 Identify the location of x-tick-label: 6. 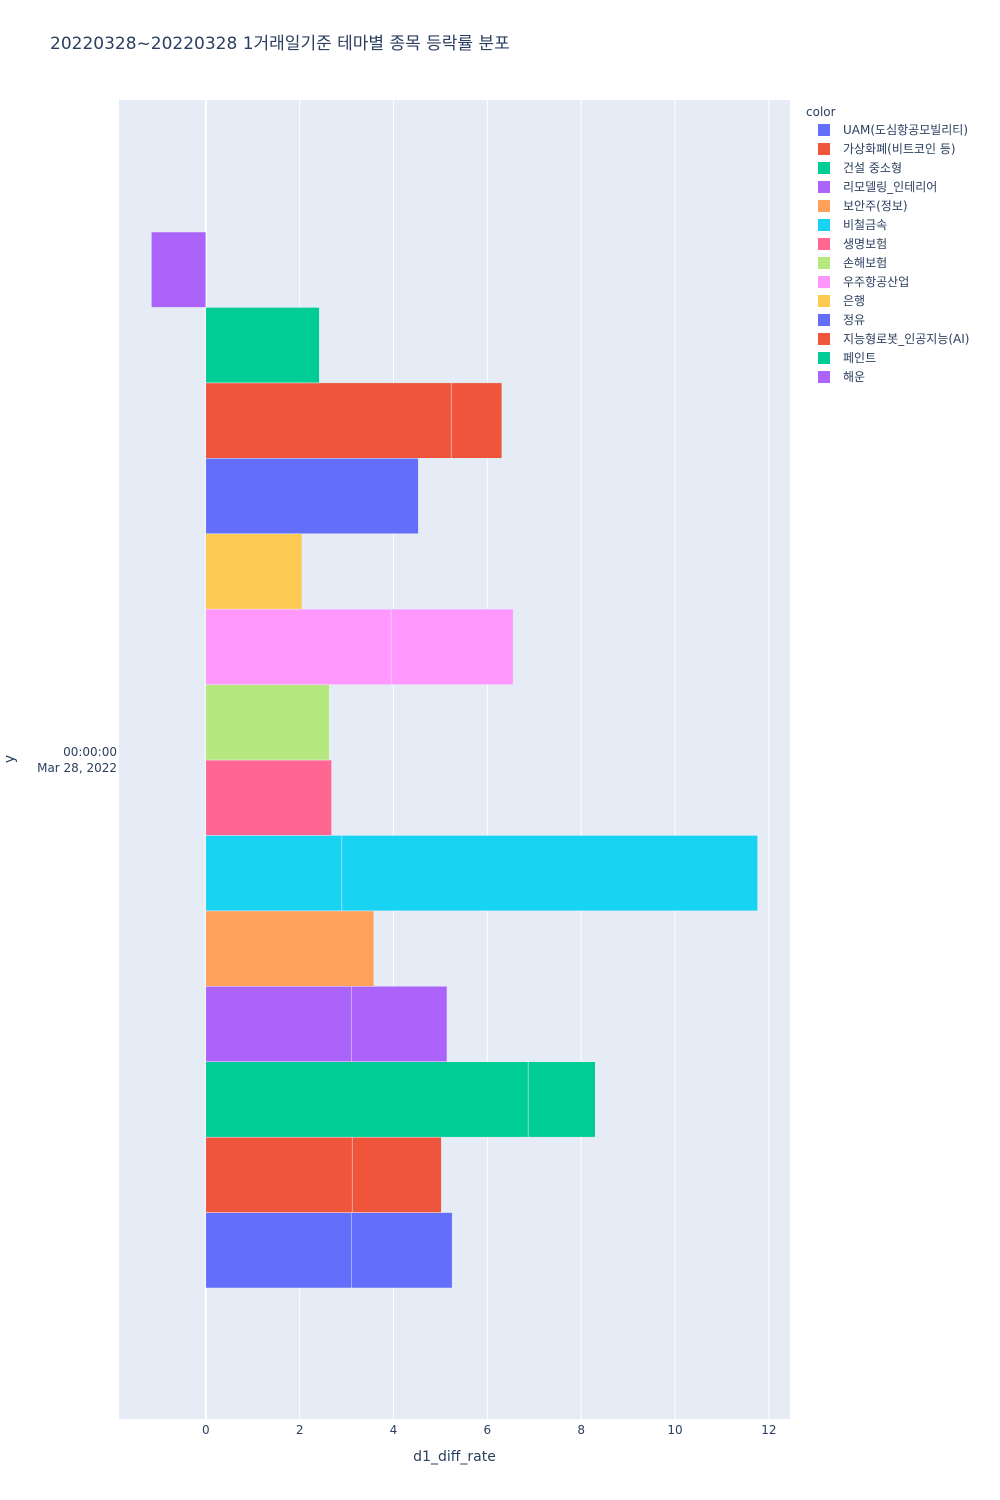
(488, 1430).